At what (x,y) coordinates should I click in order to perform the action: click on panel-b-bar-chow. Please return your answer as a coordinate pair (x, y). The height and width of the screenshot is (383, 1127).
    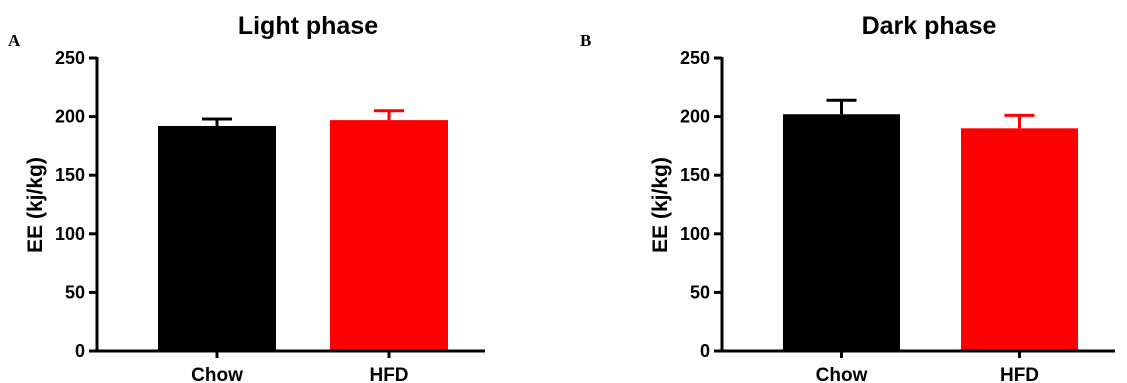
    Looking at the image, I should click on (841, 232).